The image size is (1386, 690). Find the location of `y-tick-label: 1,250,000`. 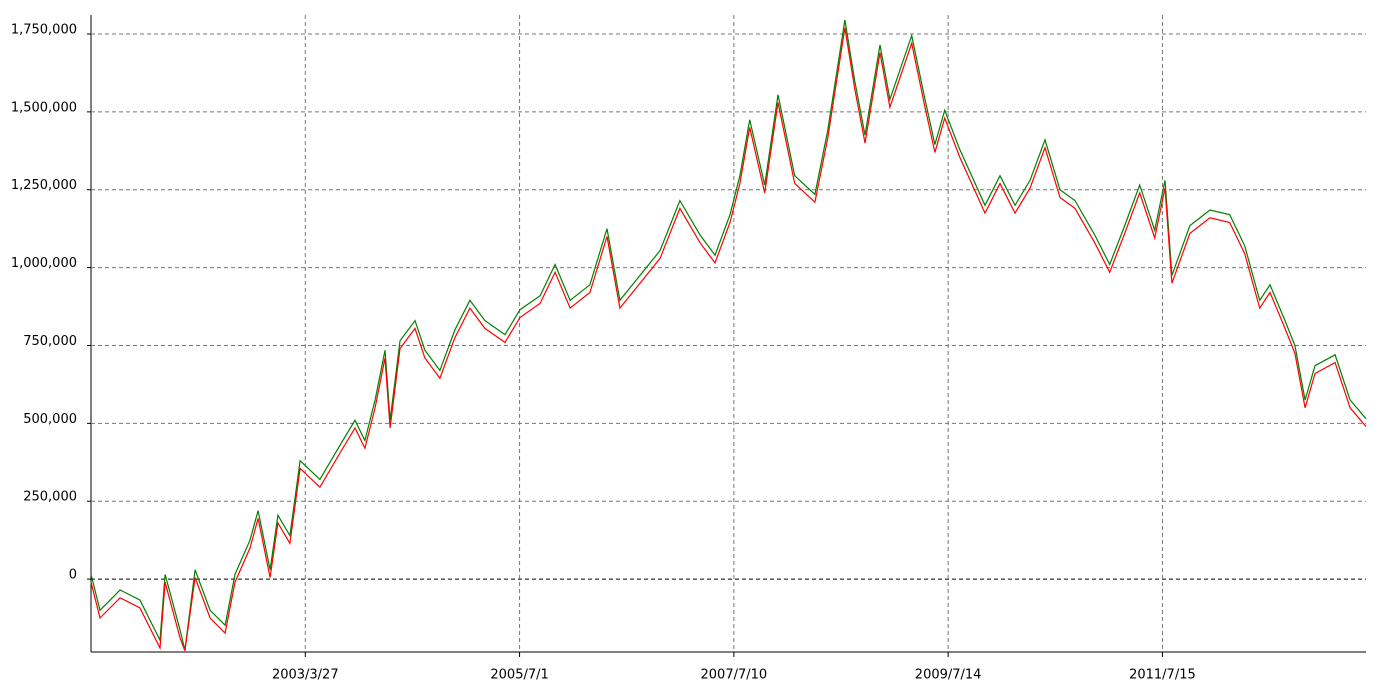

y-tick-label: 1,250,000 is located at coordinates (44, 185).